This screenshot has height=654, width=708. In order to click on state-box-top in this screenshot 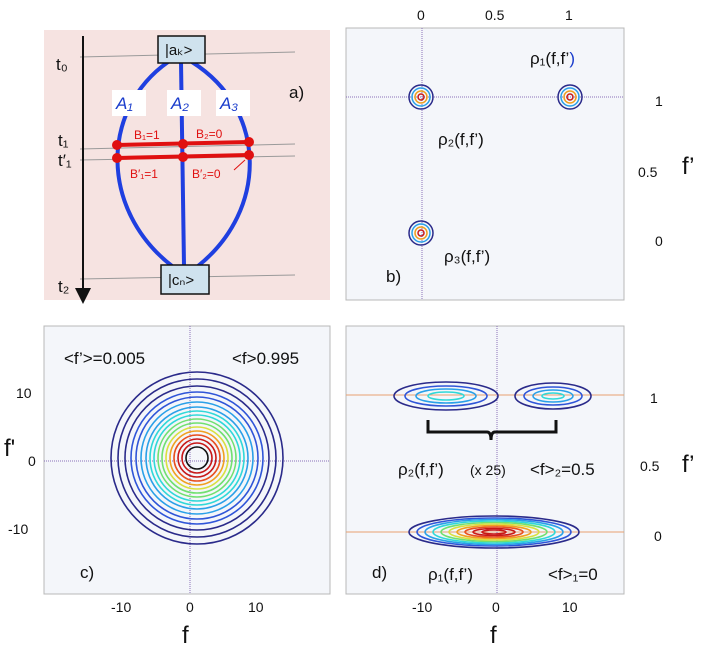, I will do `click(181, 49)`.